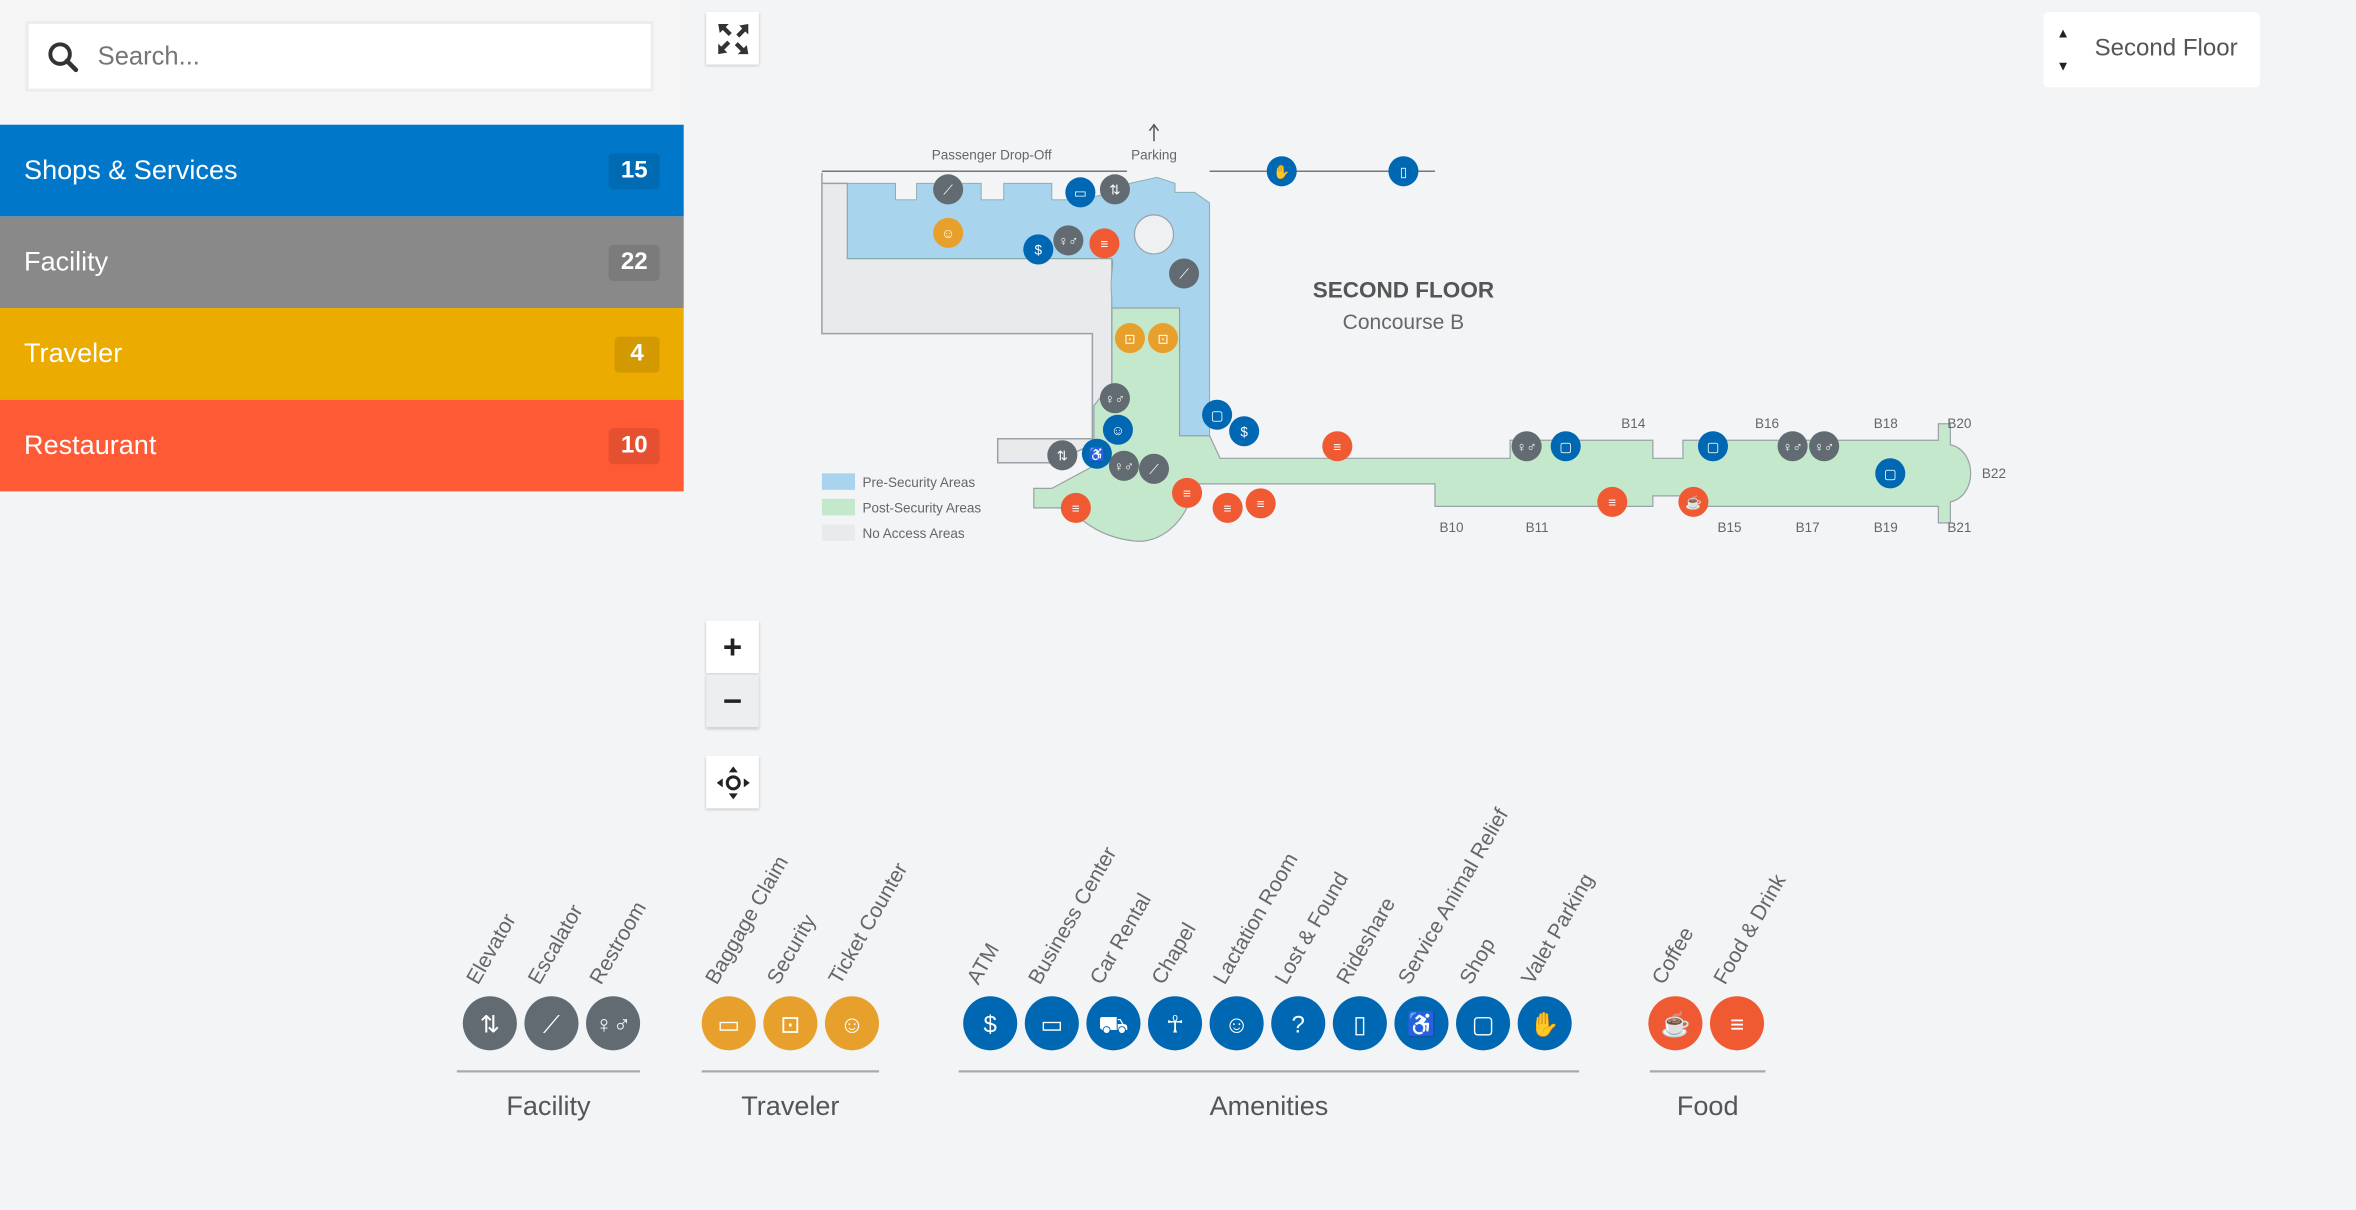 The image size is (2356, 1210). Describe the element at coordinates (913, 533) in the screenshot. I see `area-legend-label: No Access Areas` at that location.